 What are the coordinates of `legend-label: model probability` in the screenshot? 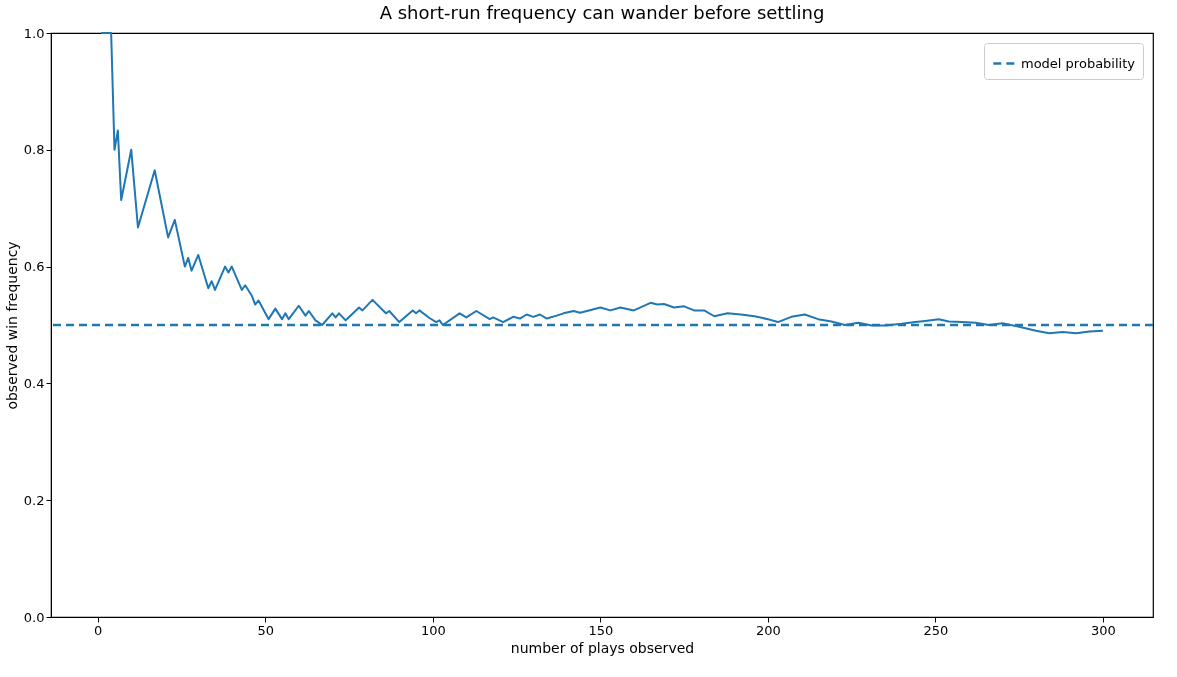 It's located at (1078, 63).